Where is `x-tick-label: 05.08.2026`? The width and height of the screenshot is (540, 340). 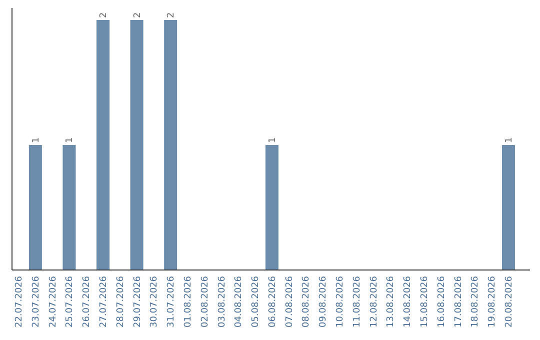
x-tick-label: 05.08.2026 is located at coordinates (256, 302).